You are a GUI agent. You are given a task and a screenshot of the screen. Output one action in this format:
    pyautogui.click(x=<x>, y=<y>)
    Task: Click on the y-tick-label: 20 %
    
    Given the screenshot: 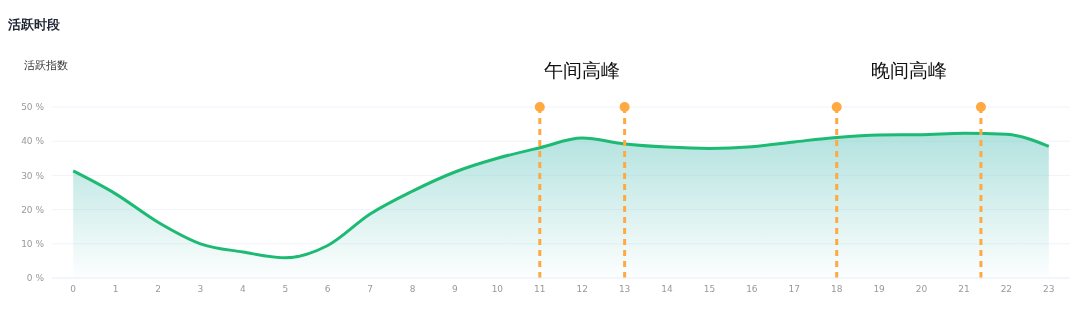 What is the action you would take?
    pyautogui.click(x=33, y=209)
    